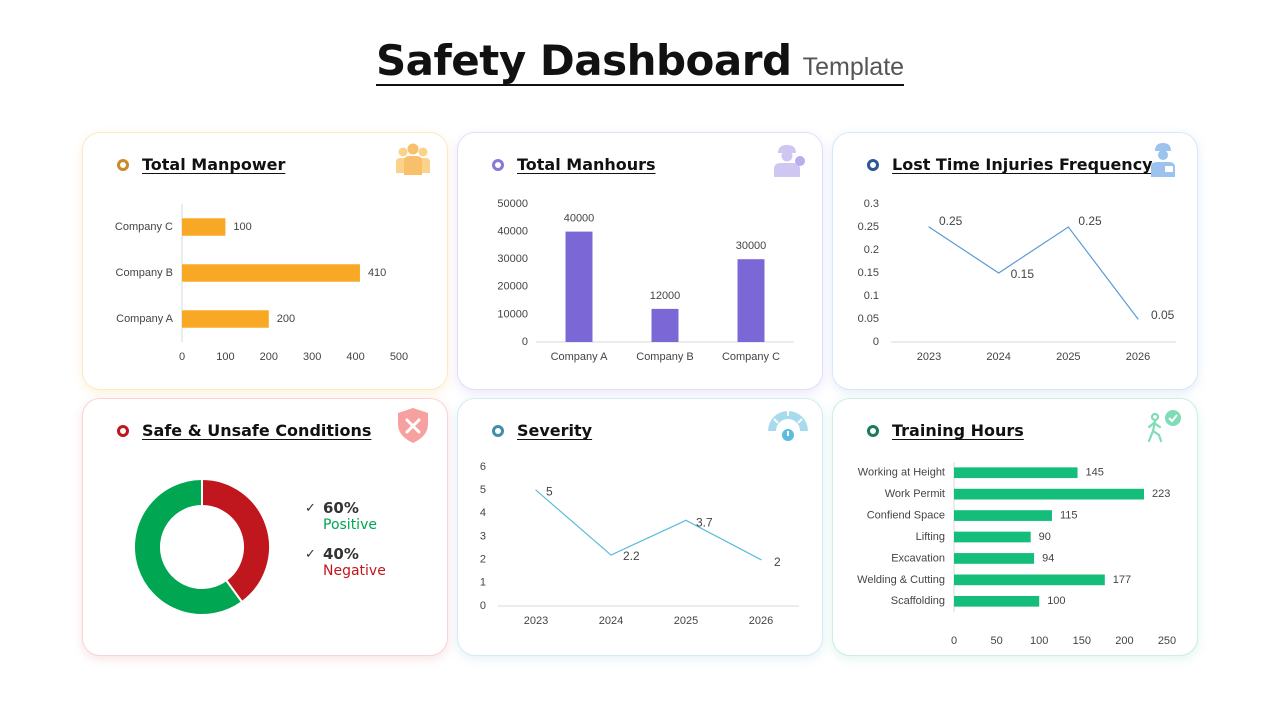  Describe the element at coordinates (579, 219) in the screenshot. I see `data-label: 40000` at that location.